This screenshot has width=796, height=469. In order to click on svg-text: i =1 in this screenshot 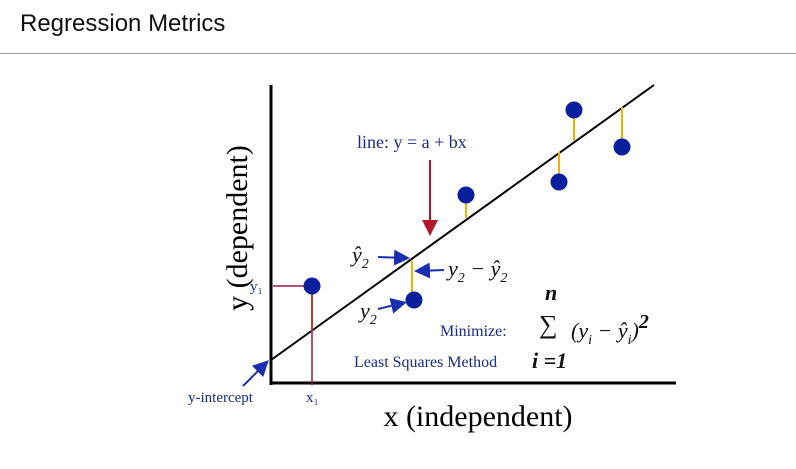, I will do `click(549, 360)`.